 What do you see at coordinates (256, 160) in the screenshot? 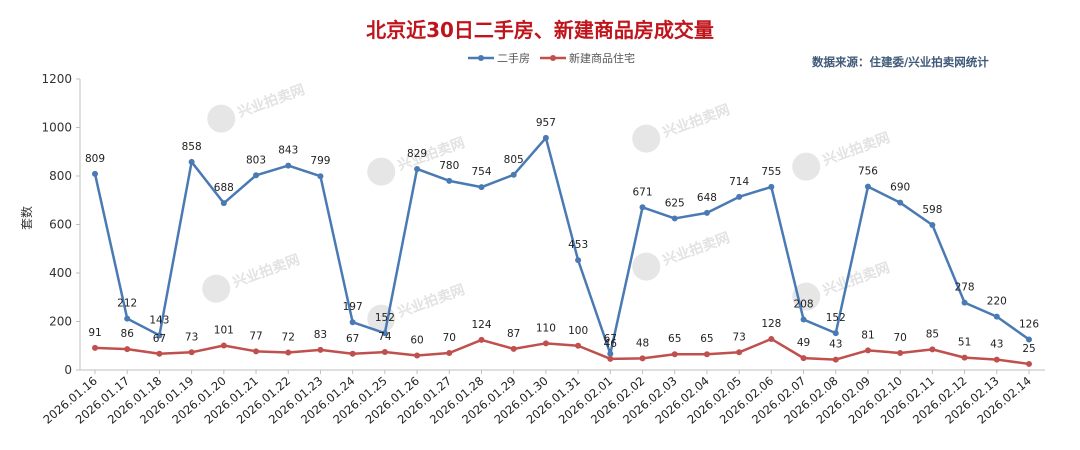
I see `data-label-second-hand: 803` at bounding box center [256, 160].